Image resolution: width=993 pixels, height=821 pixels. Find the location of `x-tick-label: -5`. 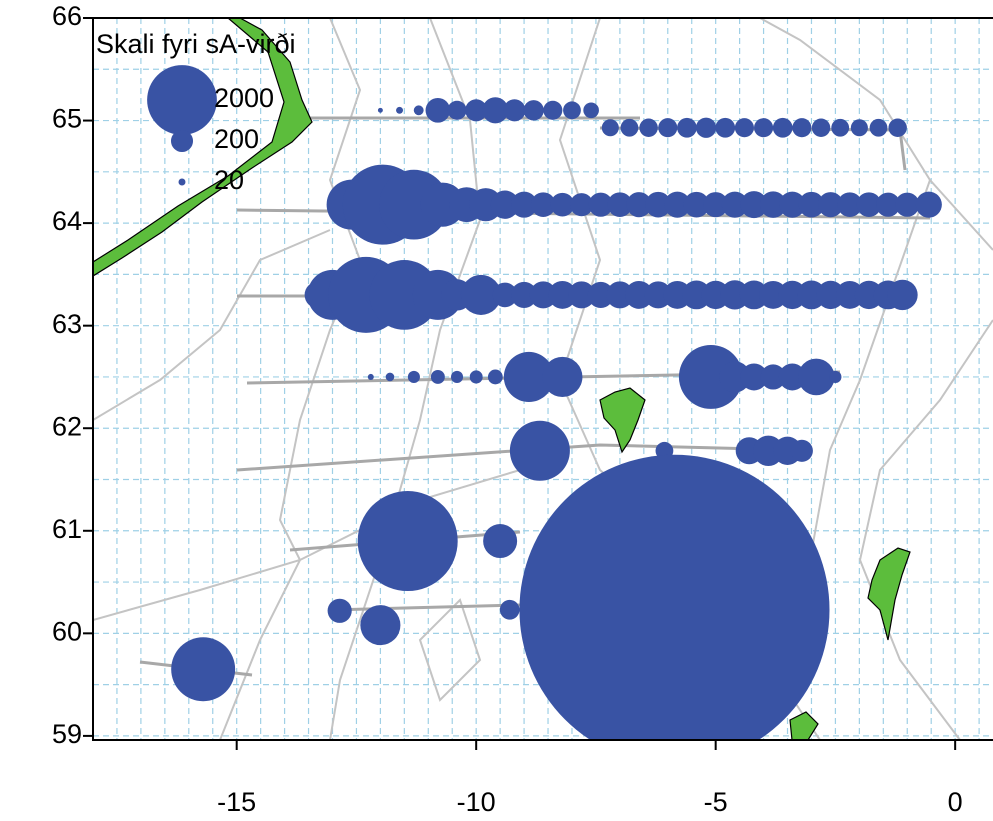

x-tick-label: -5 is located at coordinates (716, 802).